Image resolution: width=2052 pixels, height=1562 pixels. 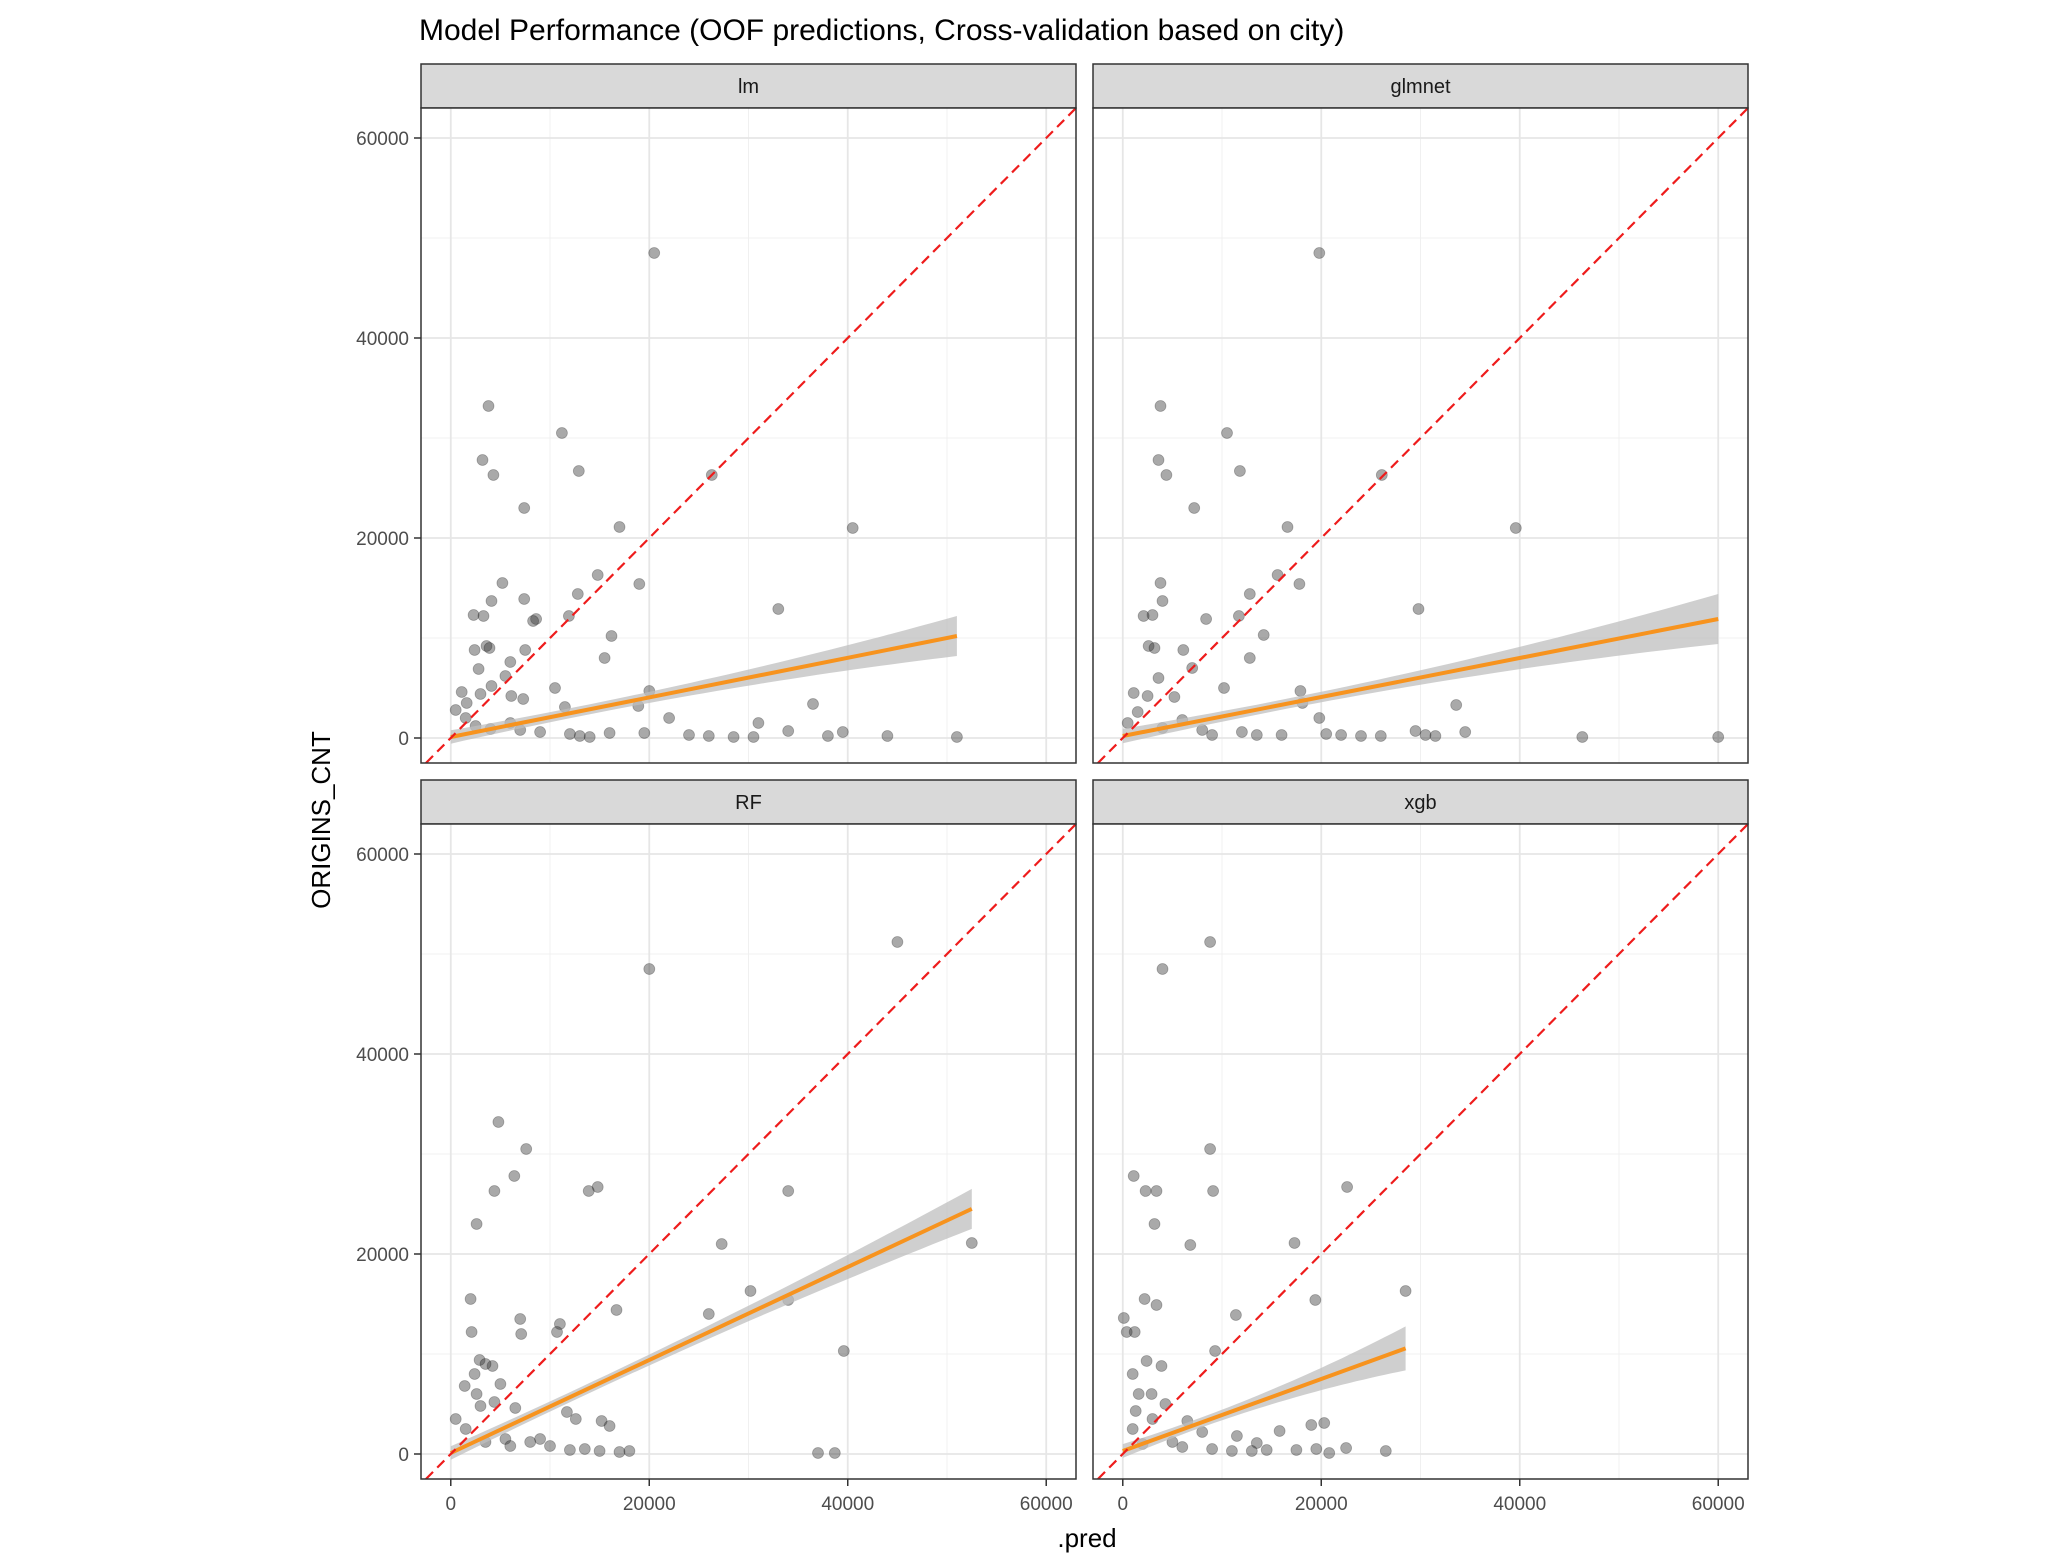 What do you see at coordinates (382, 139) in the screenshot?
I see `y-tick-label: 60000` at bounding box center [382, 139].